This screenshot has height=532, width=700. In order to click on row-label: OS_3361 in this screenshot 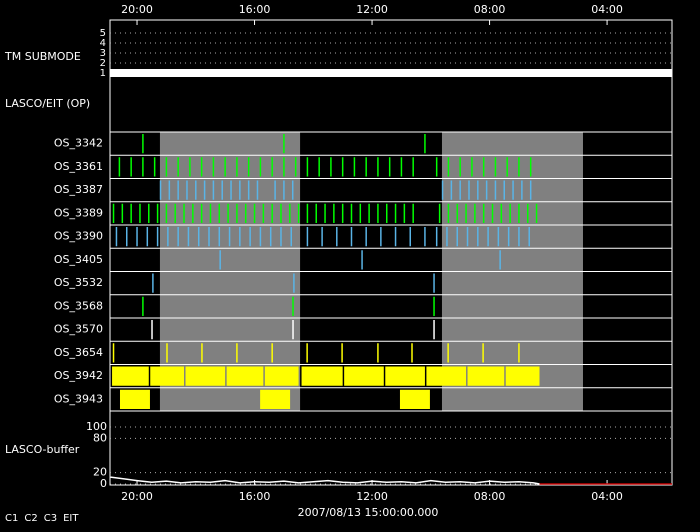, I will do `click(78, 166)`.